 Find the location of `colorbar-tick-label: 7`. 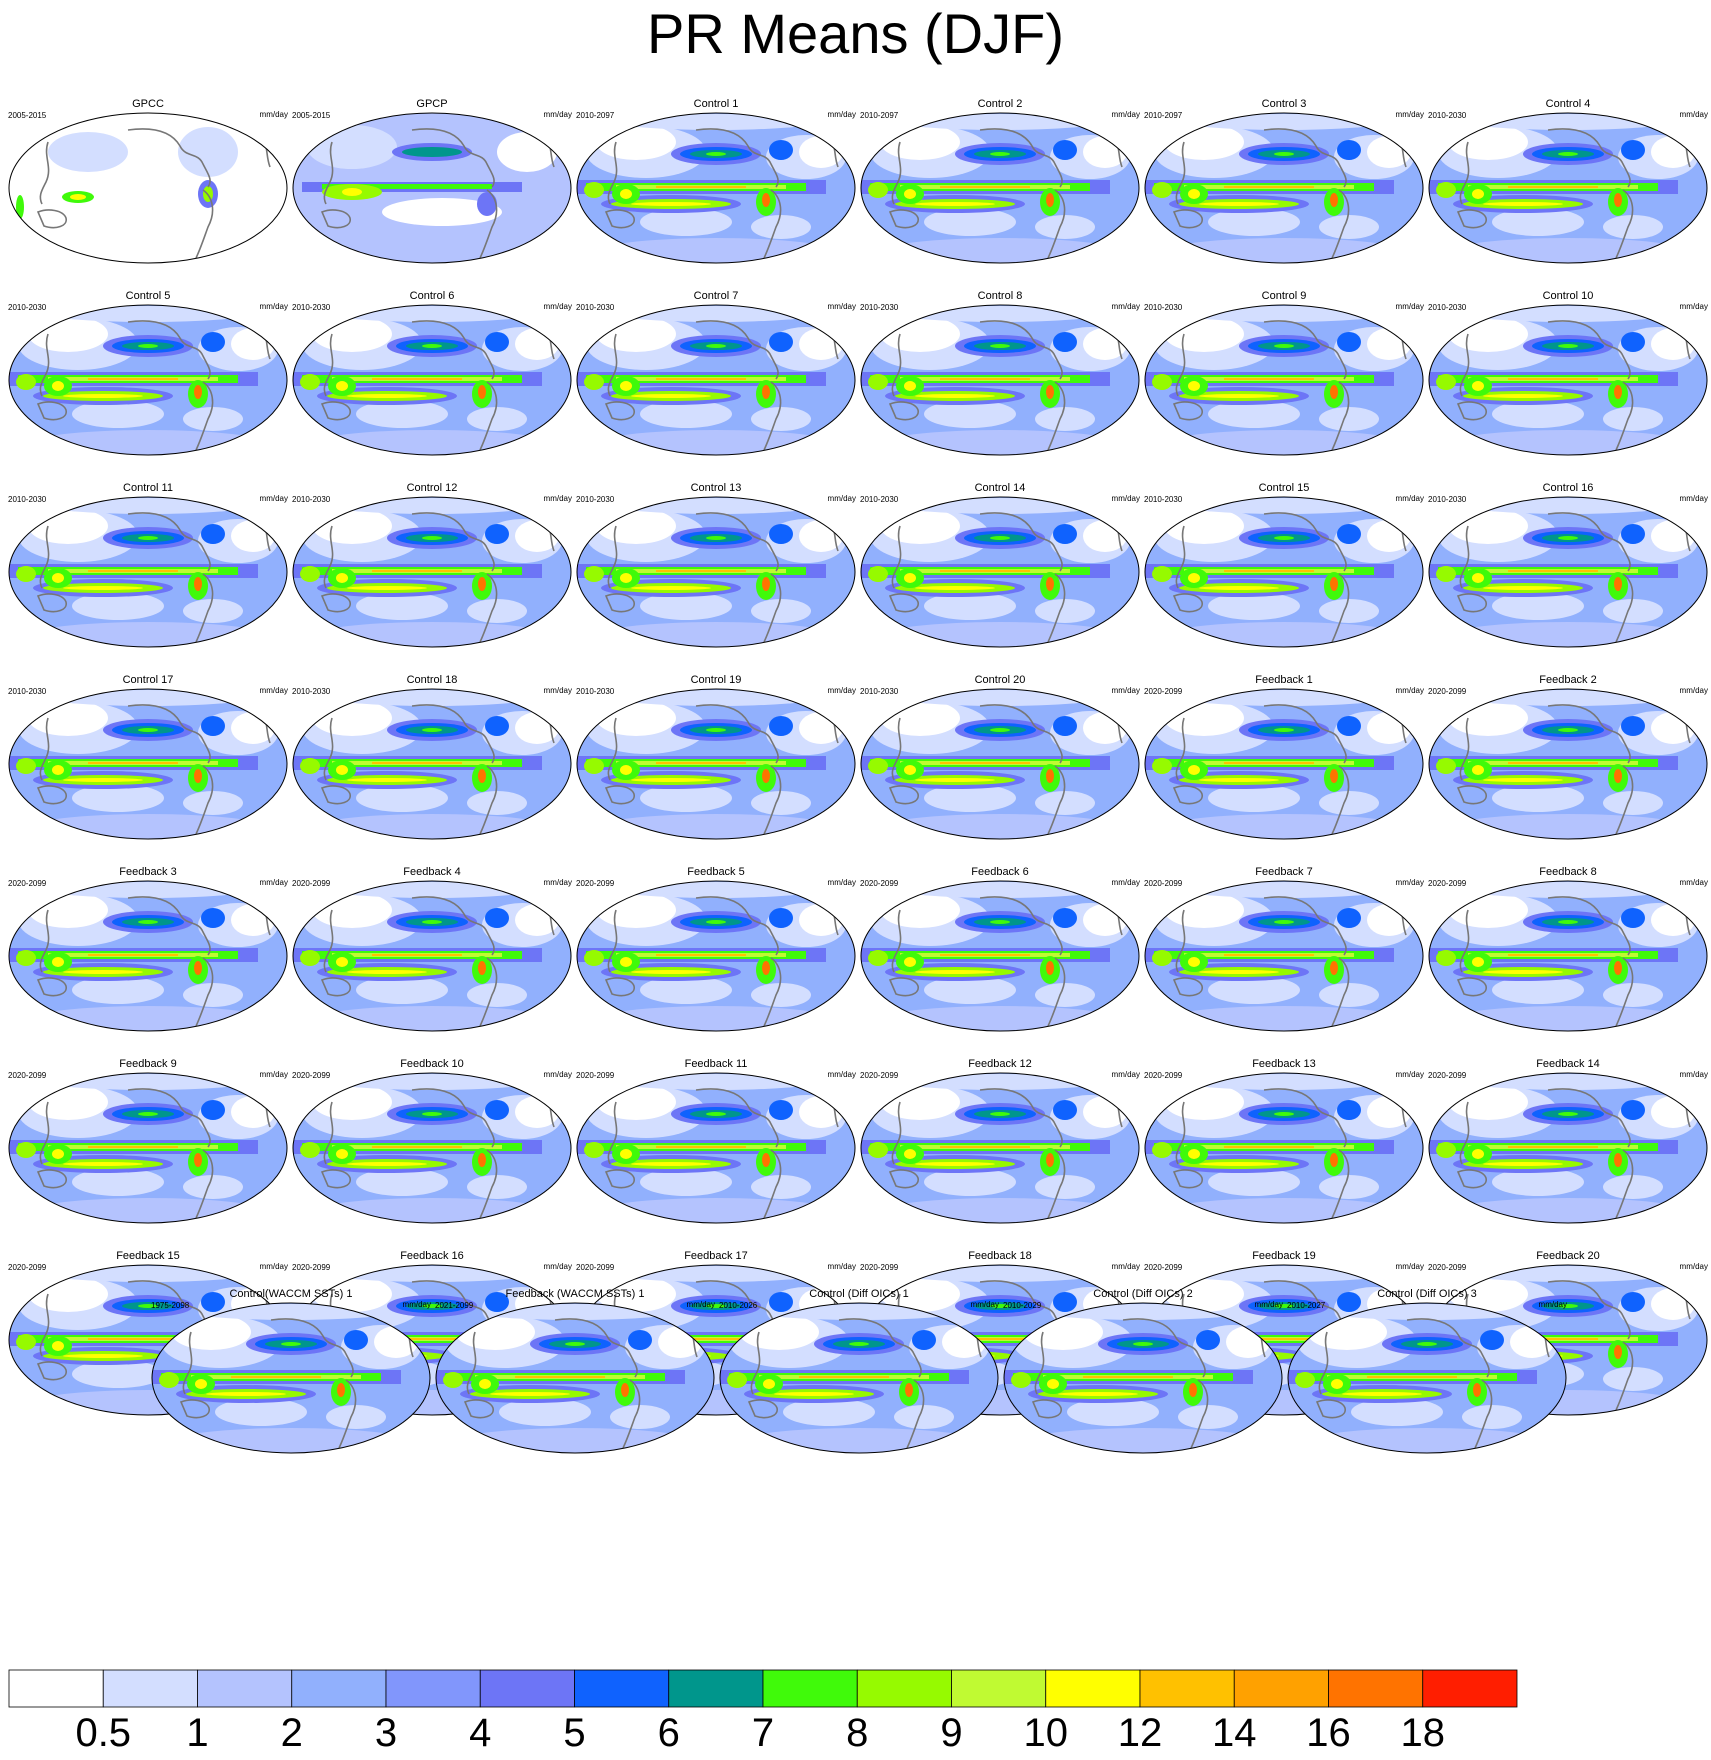

colorbar-tick-label: 7 is located at coordinates (763, 1733).